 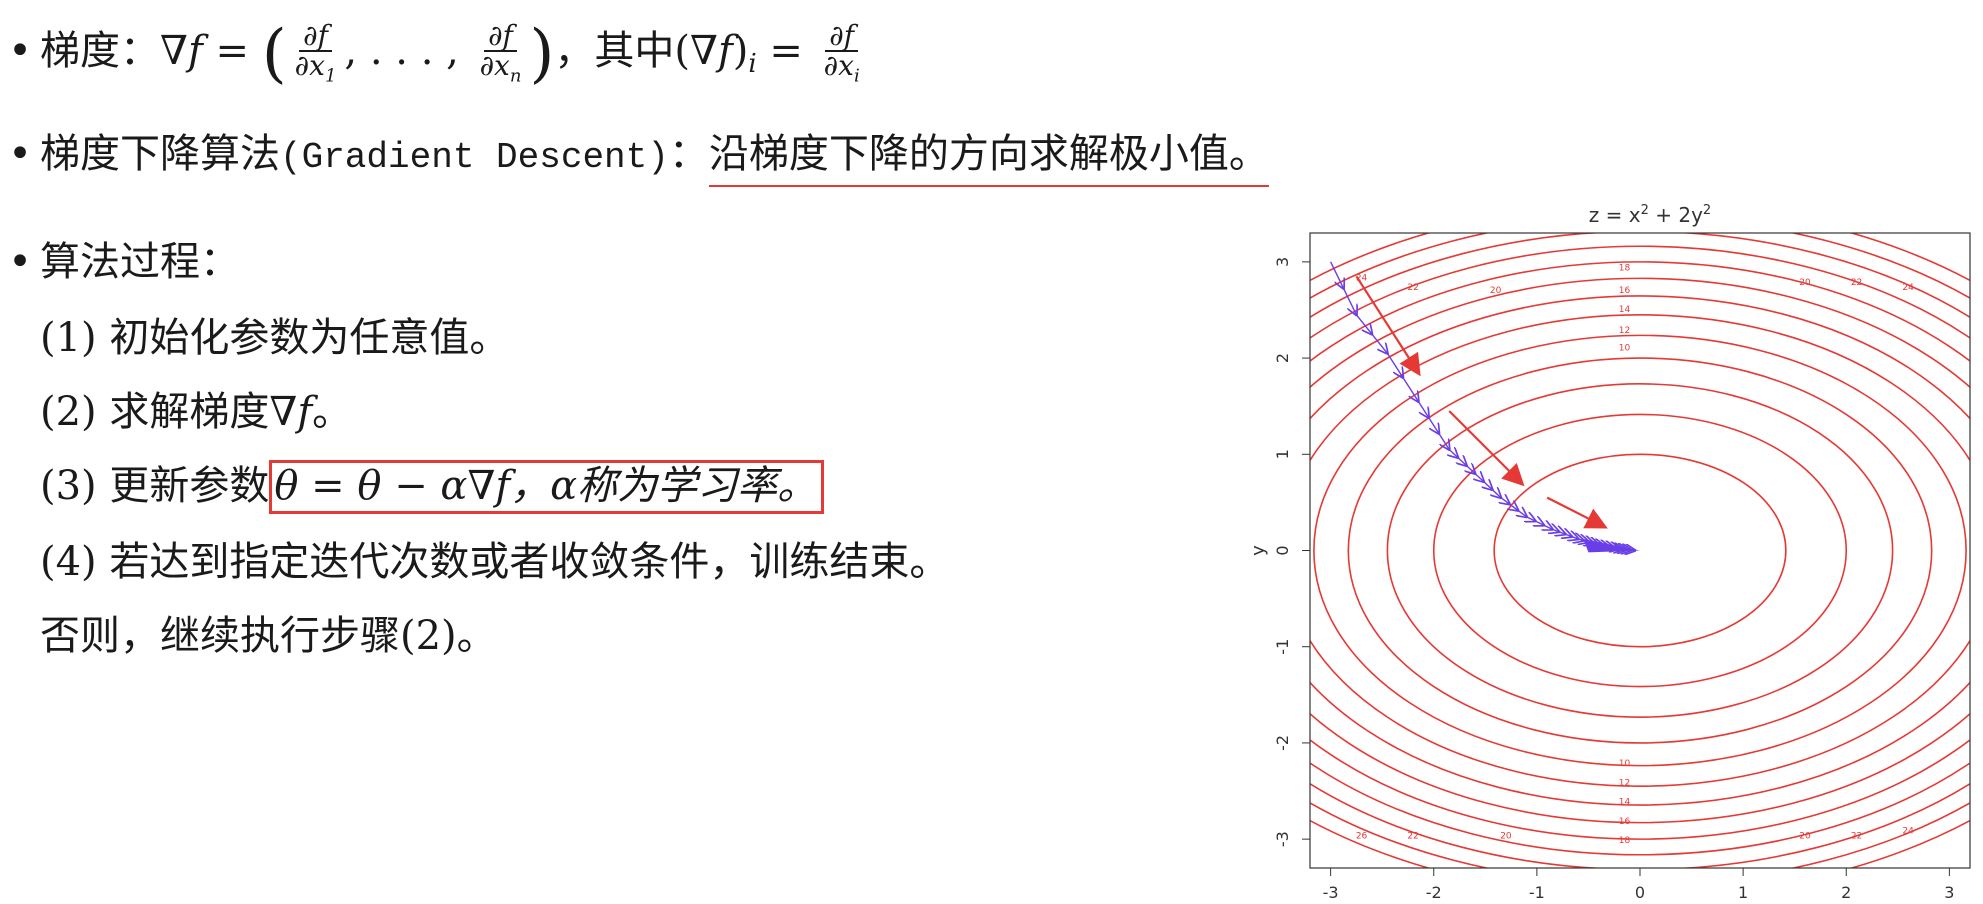 I want to click on contour-label: 26, so click(x=1362, y=836).